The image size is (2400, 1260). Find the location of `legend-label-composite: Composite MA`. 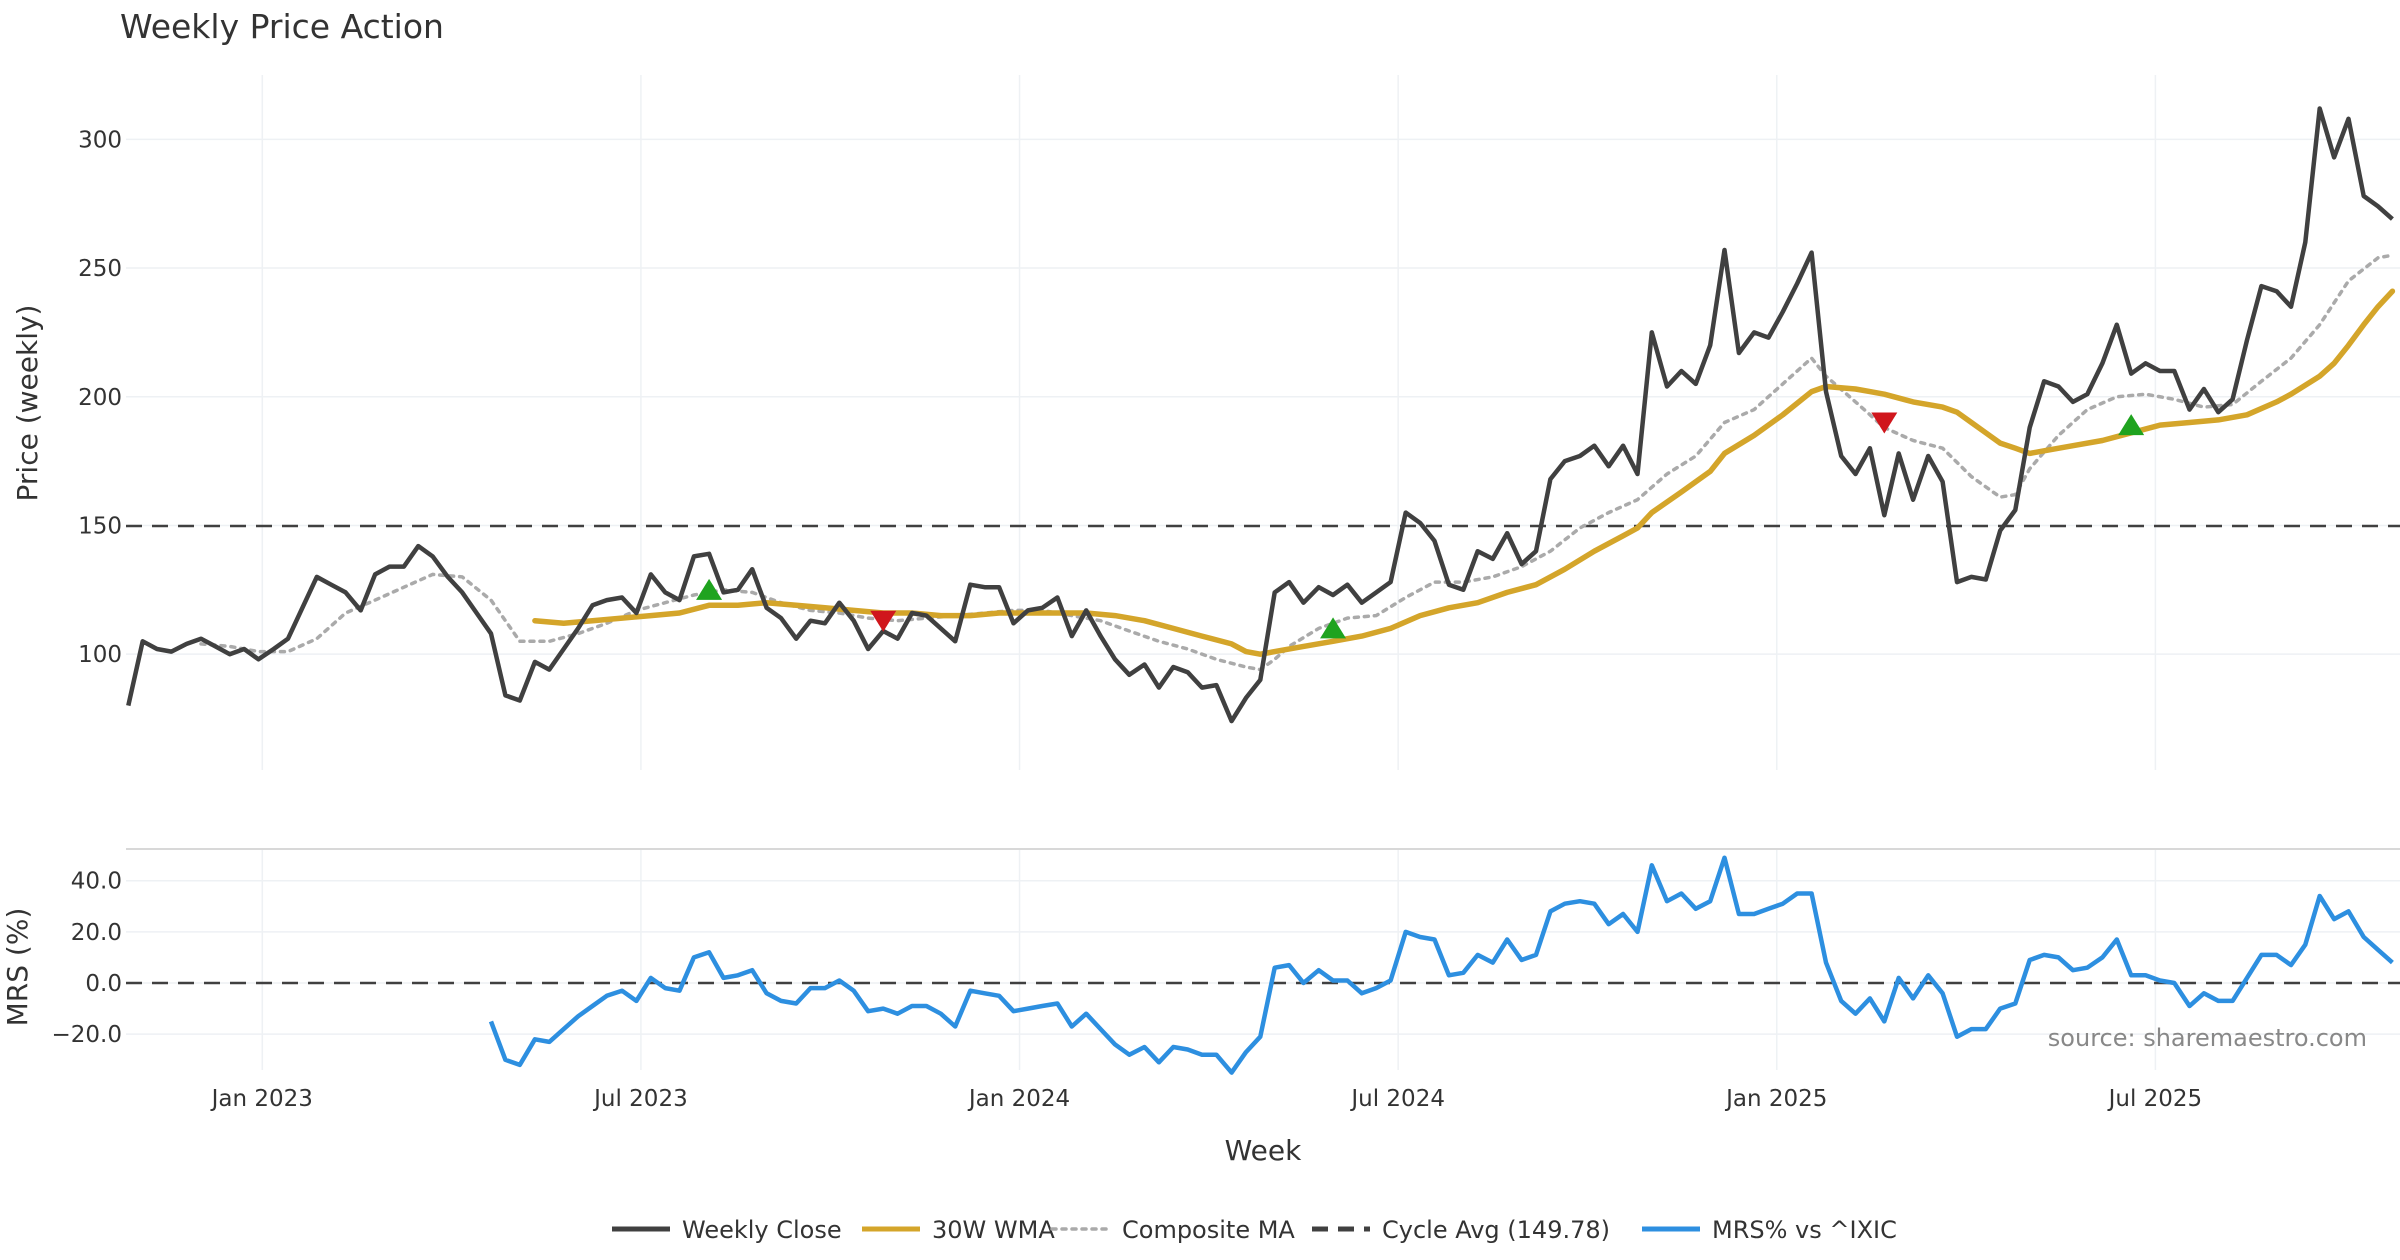

legend-label-composite: Composite MA is located at coordinates (1208, 1230).